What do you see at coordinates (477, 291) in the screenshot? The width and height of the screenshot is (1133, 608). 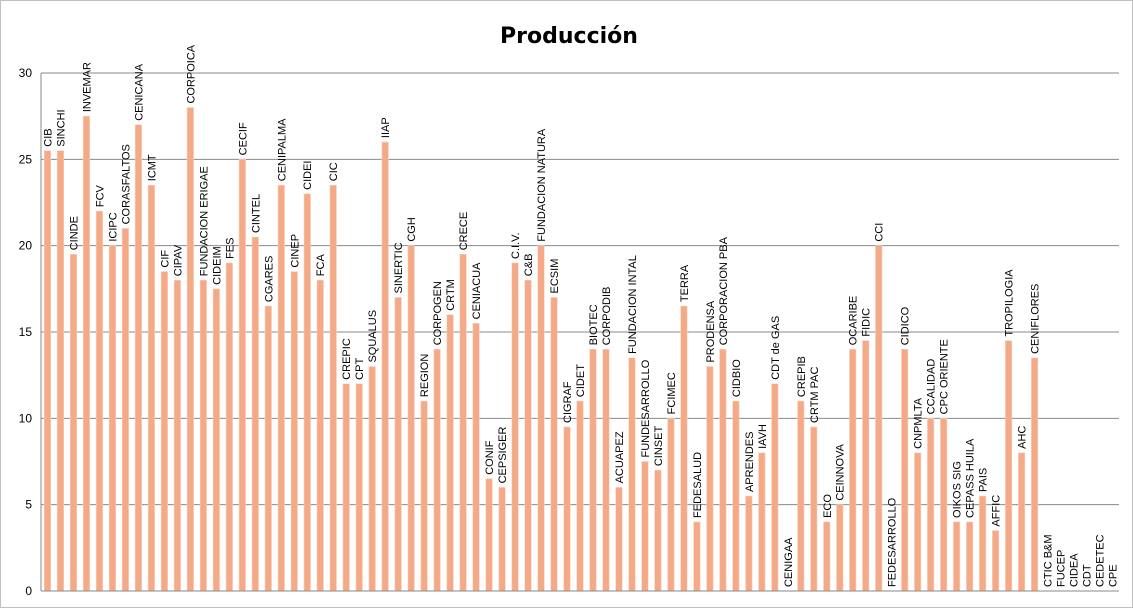 I see `bar-label-33: CENIACUA` at bounding box center [477, 291].